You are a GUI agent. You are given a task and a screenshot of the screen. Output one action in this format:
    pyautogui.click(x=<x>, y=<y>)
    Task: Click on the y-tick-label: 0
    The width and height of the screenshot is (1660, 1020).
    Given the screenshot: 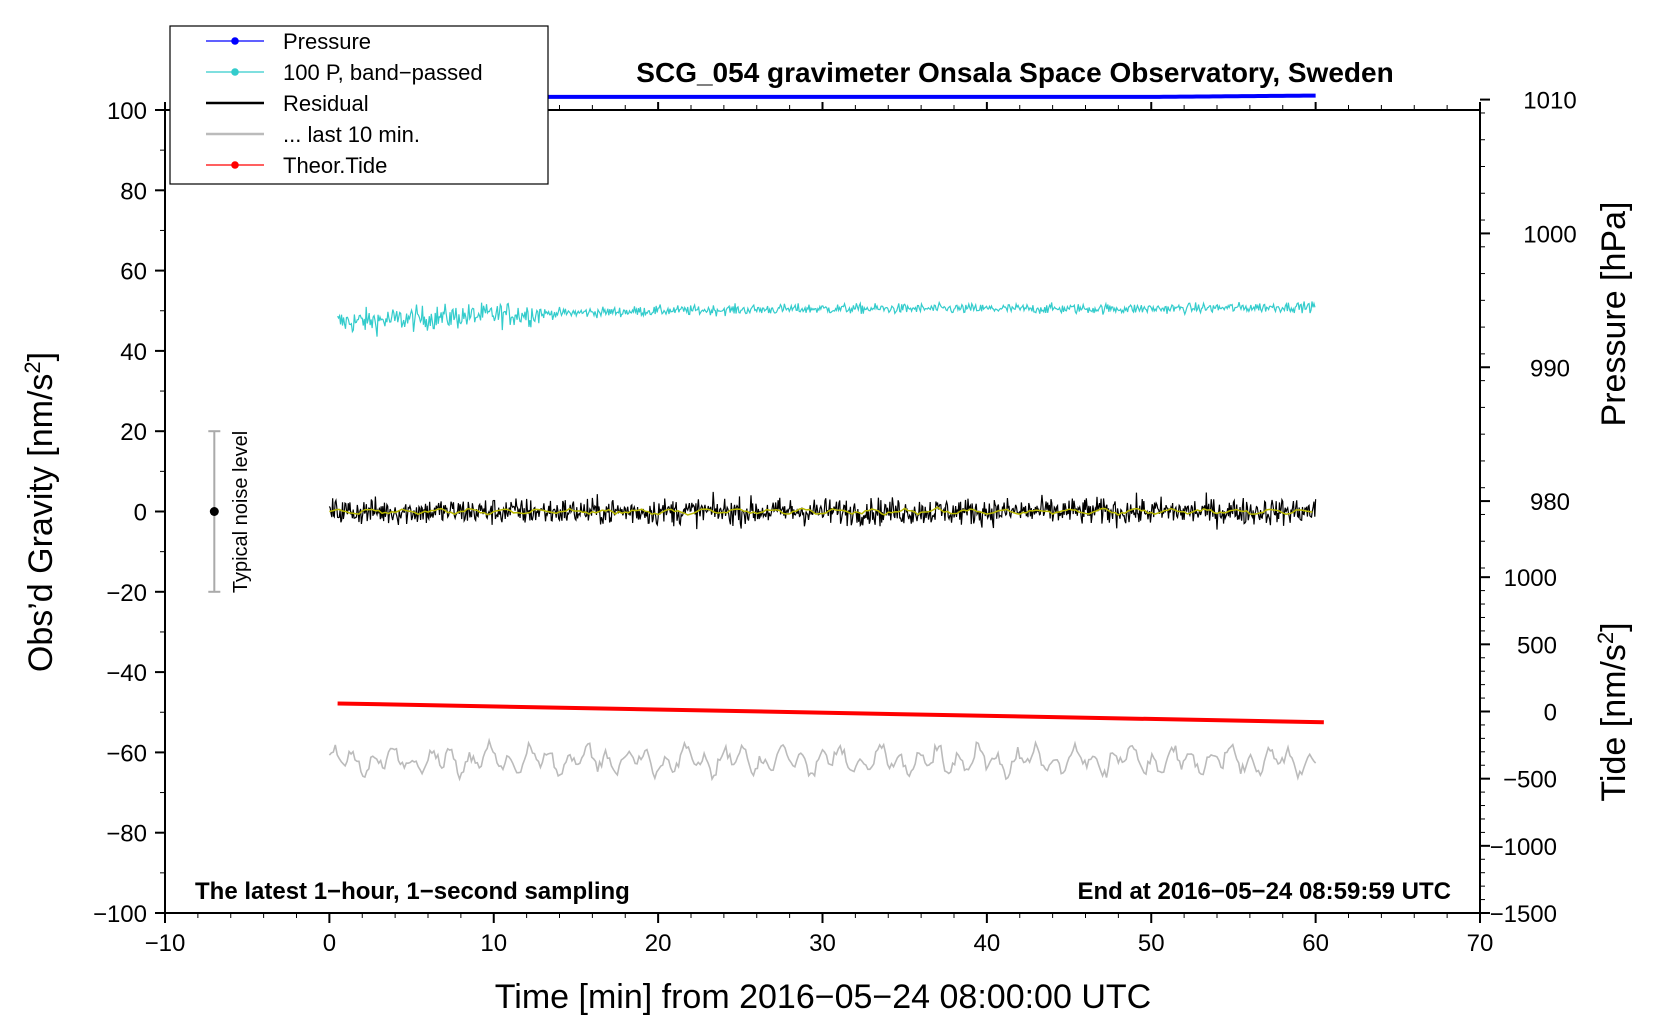 What is the action you would take?
    pyautogui.click(x=140, y=513)
    